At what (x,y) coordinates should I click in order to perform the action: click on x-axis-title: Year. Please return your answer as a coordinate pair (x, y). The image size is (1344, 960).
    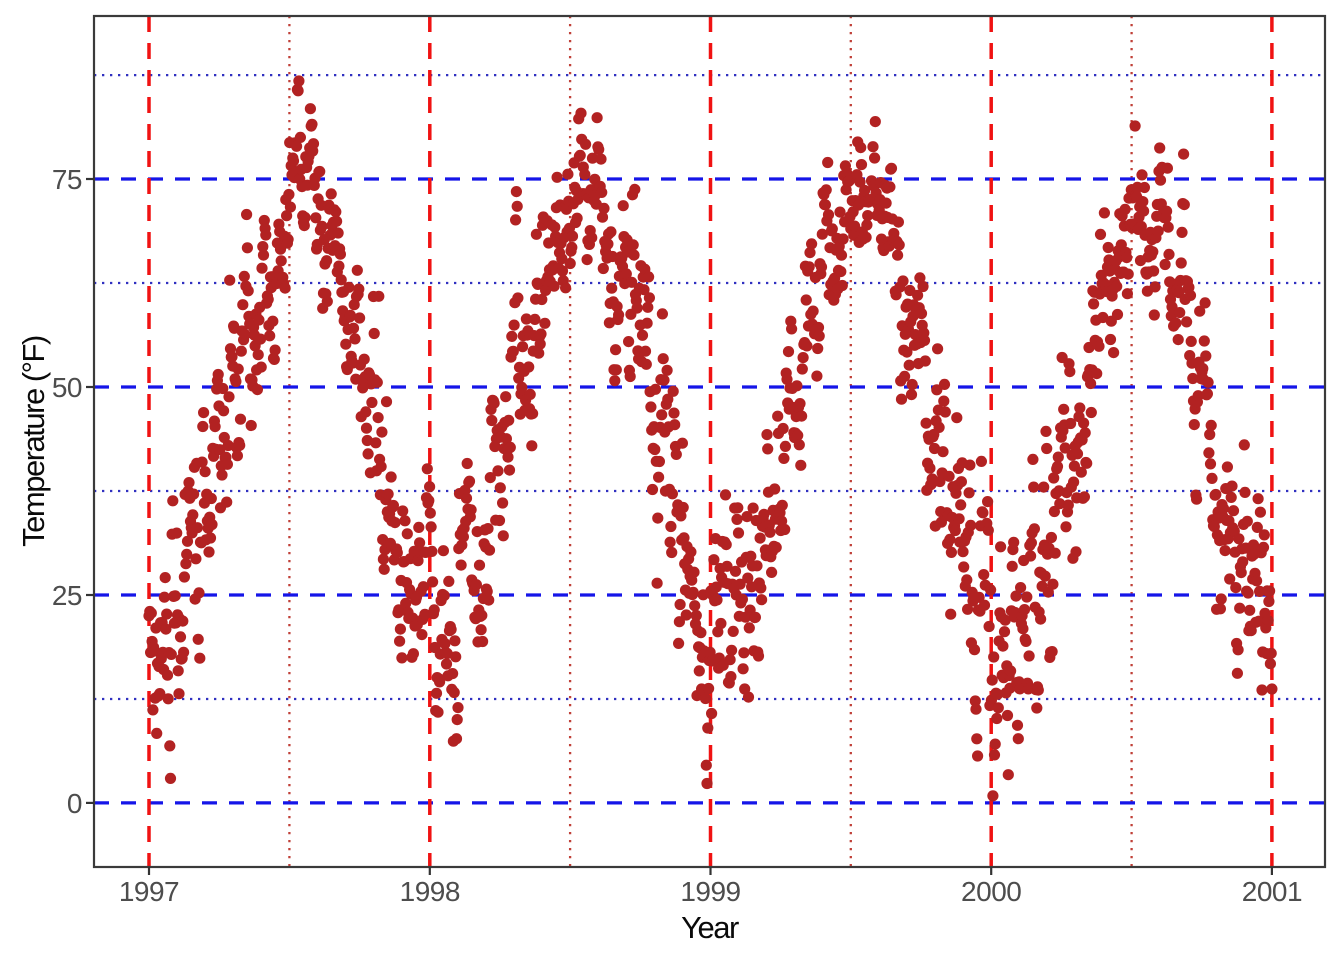
    Looking at the image, I should click on (710, 927).